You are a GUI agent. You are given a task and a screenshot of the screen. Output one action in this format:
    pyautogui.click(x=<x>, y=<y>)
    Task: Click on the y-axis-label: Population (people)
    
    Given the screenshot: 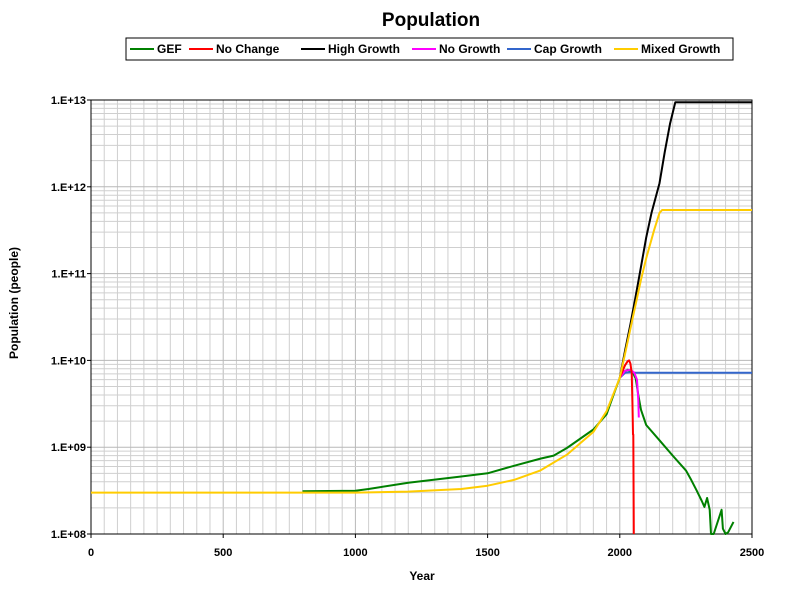 What is the action you would take?
    pyautogui.click(x=14, y=303)
    